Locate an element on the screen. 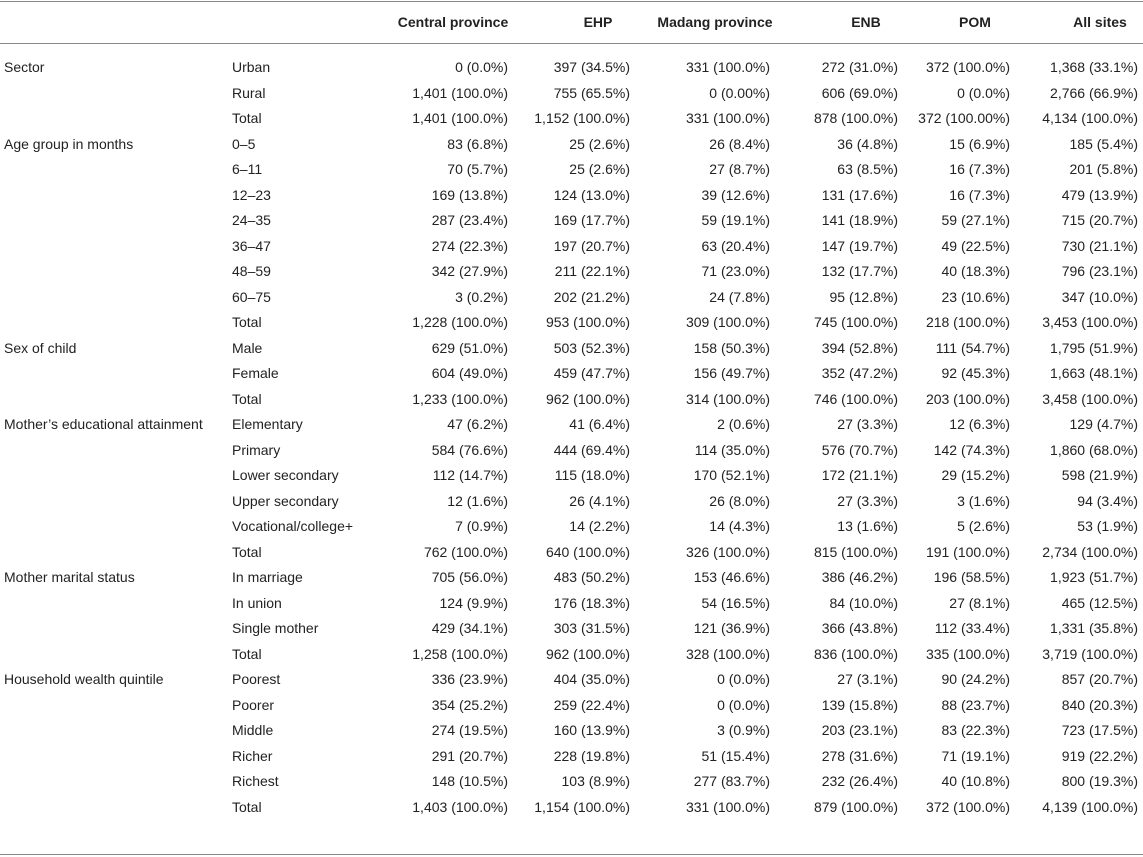 This screenshot has height=857, width=1143. cell: 131 (17.6%) is located at coordinates (859, 194).